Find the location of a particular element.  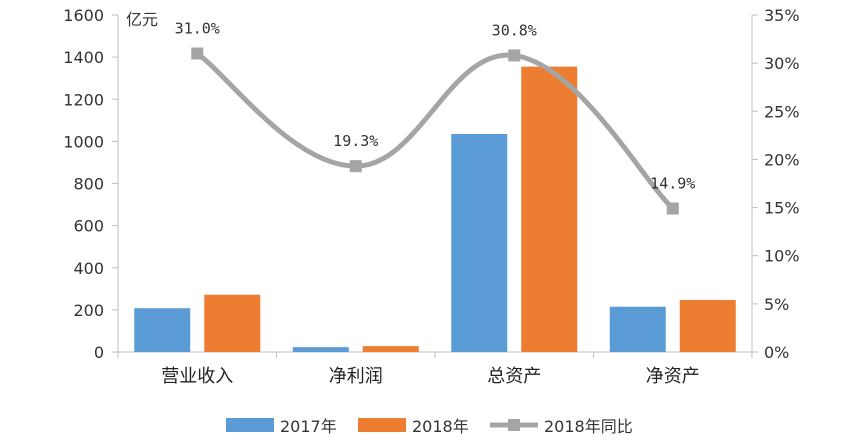

x-category-label: 净利润 is located at coordinates (356, 376).